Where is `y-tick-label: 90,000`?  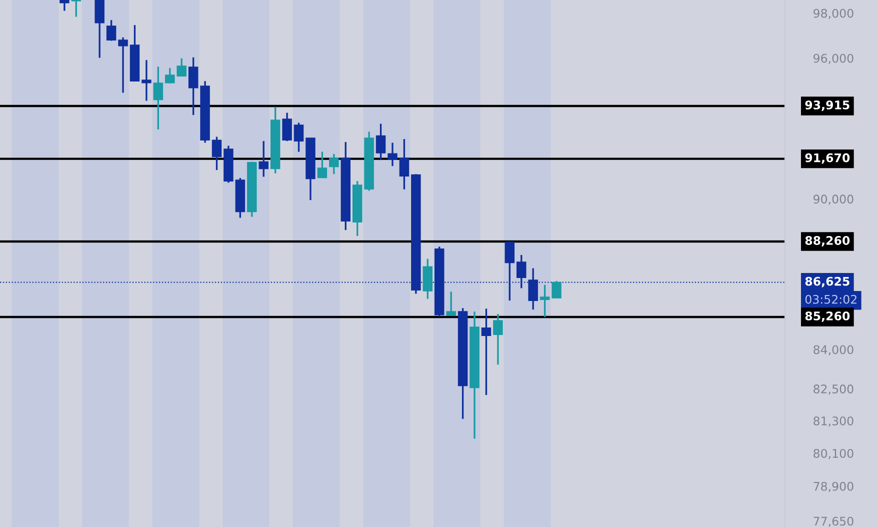
y-tick-label: 90,000 is located at coordinates (834, 199).